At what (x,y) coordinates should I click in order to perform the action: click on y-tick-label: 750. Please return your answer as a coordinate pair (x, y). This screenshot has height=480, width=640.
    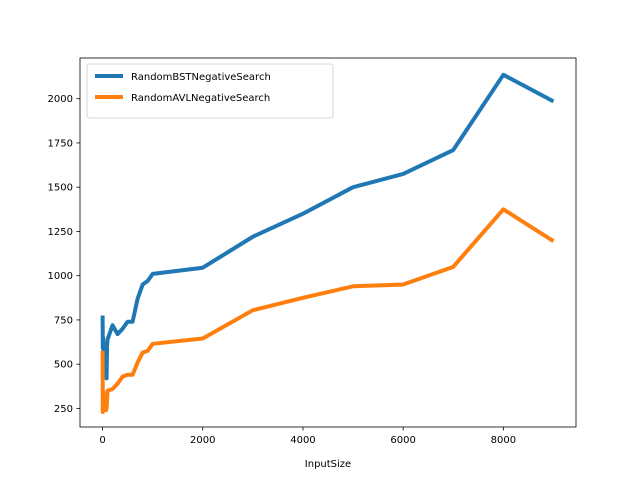
    Looking at the image, I should click on (63, 320).